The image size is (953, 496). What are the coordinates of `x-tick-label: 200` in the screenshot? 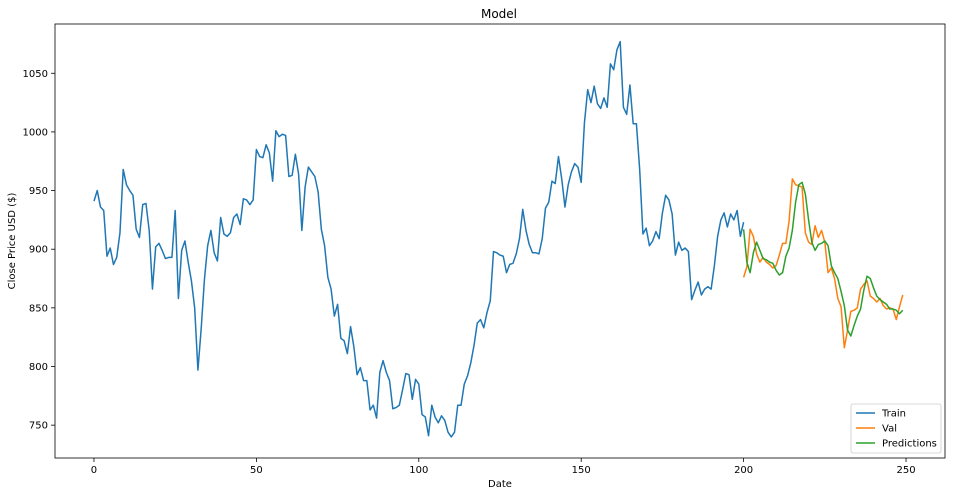 It's located at (743, 470).